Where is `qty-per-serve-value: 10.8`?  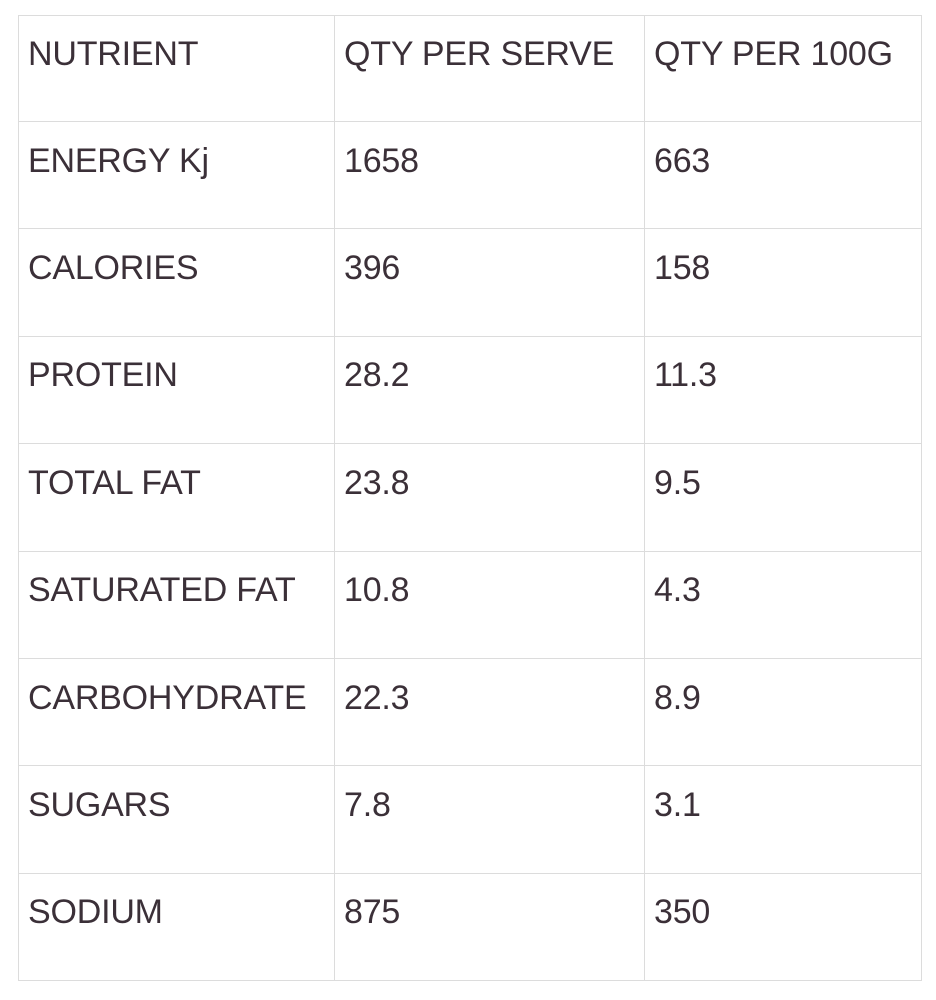
qty-per-serve-value: 10.8 is located at coordinates (377, 590).